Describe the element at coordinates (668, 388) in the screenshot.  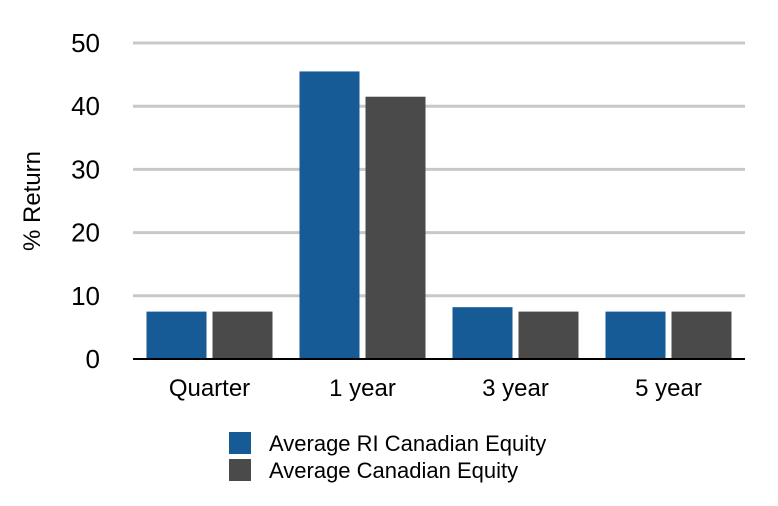
I see `x-category-label: 5 year` at that location.